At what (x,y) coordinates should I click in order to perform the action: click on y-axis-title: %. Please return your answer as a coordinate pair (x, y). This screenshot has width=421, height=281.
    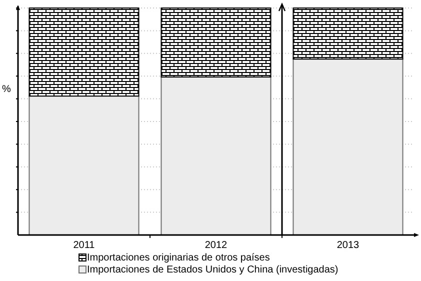
    Looking at the image, I should click on (6, 89).